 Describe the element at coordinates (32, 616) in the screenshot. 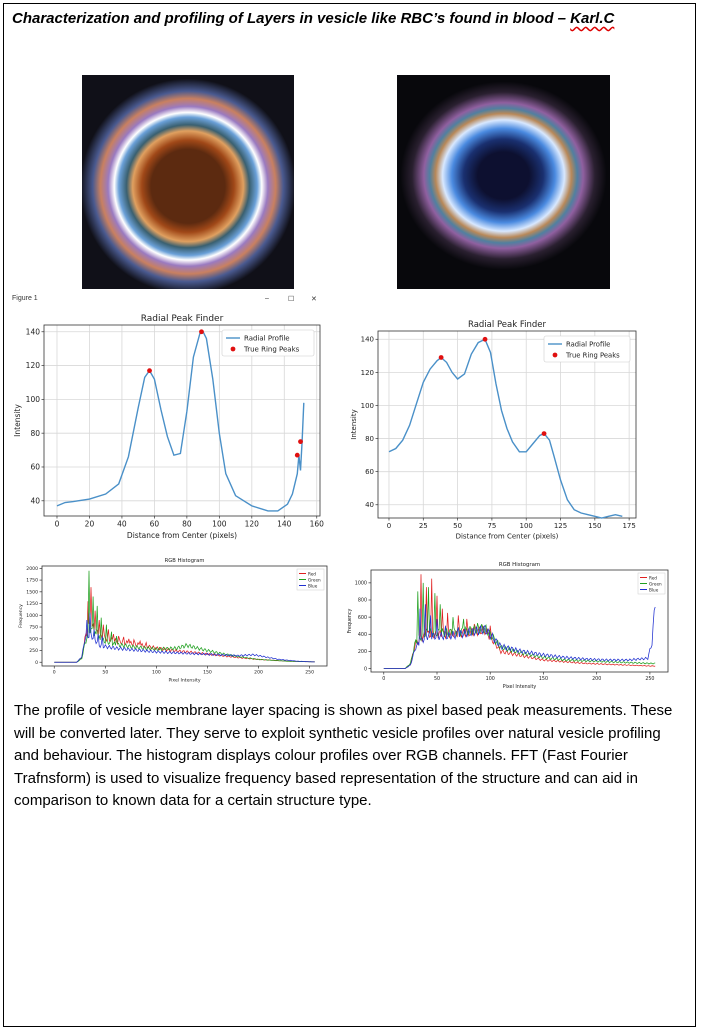

I see `y-tick-label: 1000` at that location.